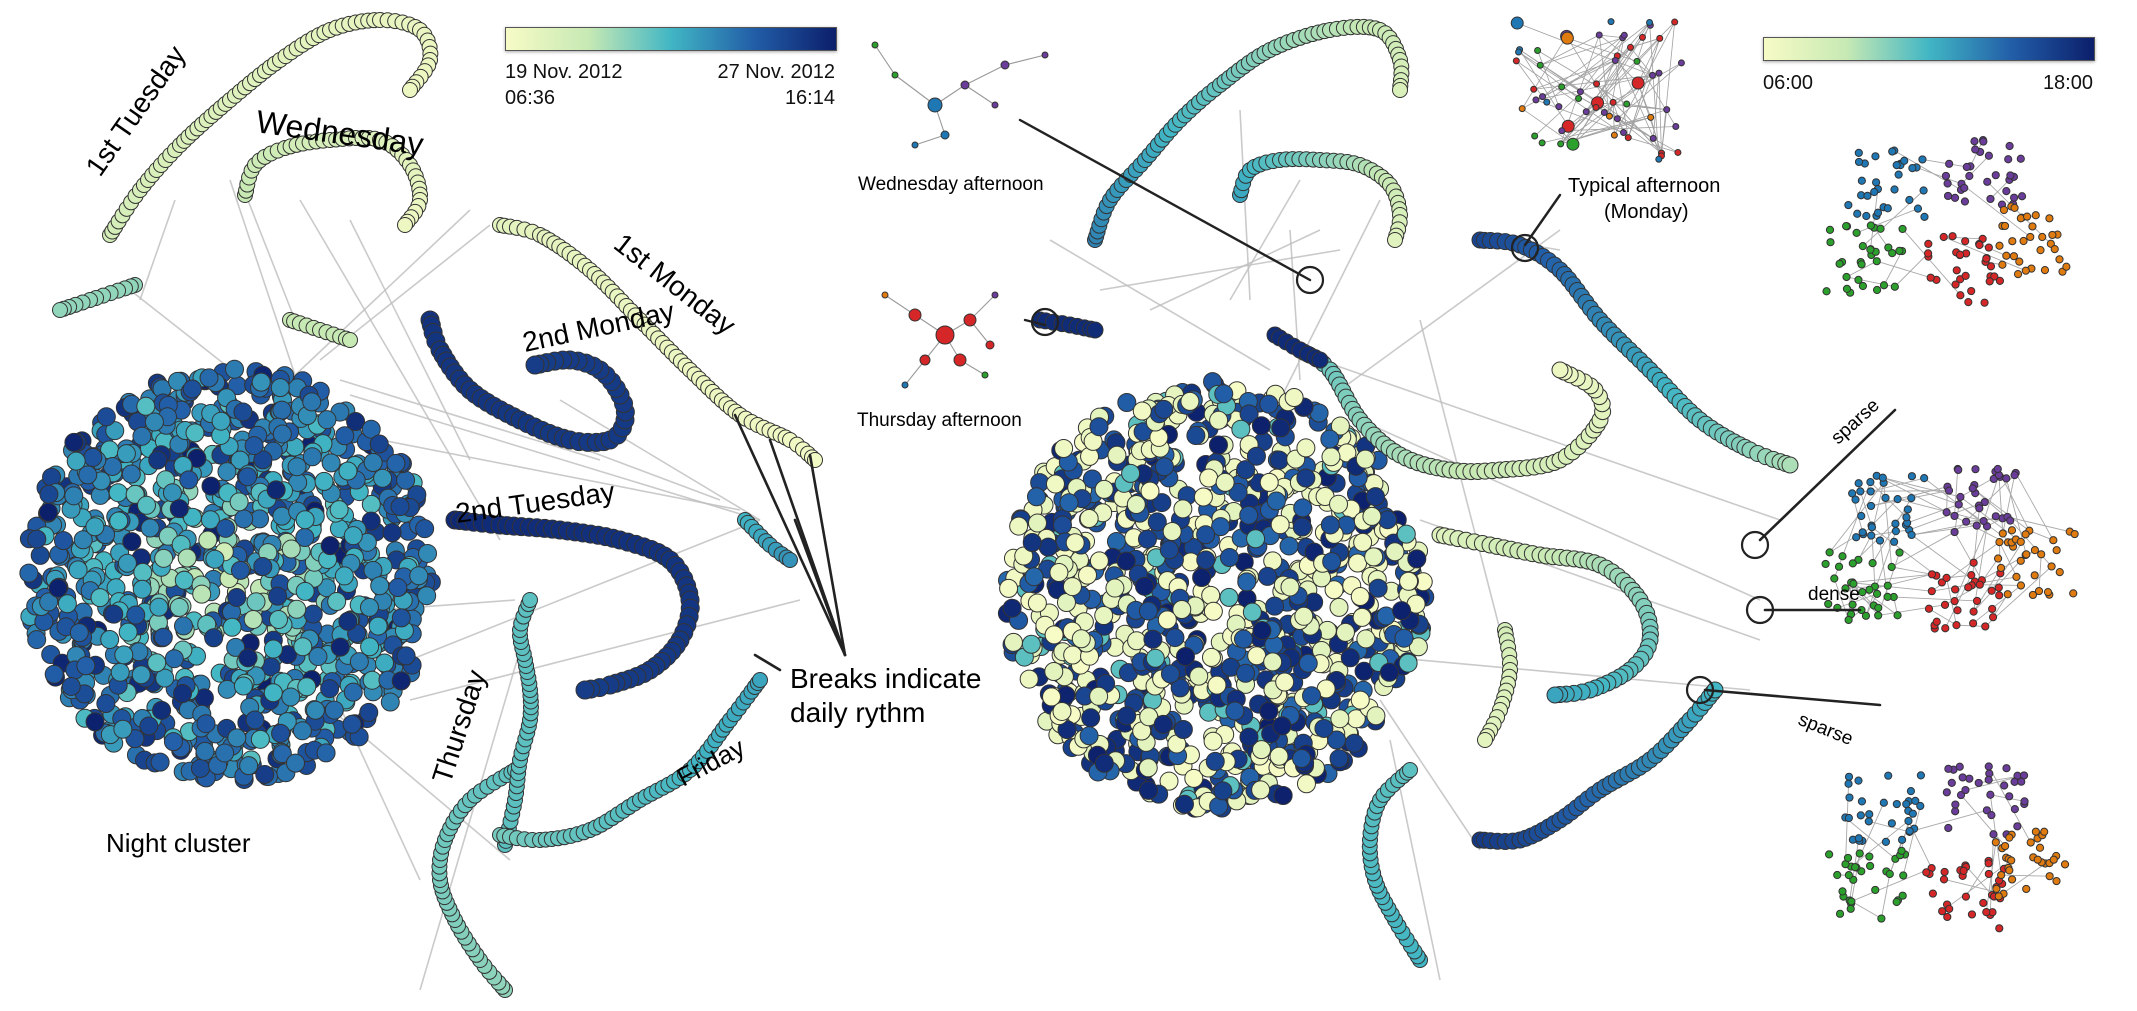  What do you see at coordinates (1788, 83) in the screenshot?
I see `colorbar-start-hour: 06:00` at bounding box center [1788, 83].